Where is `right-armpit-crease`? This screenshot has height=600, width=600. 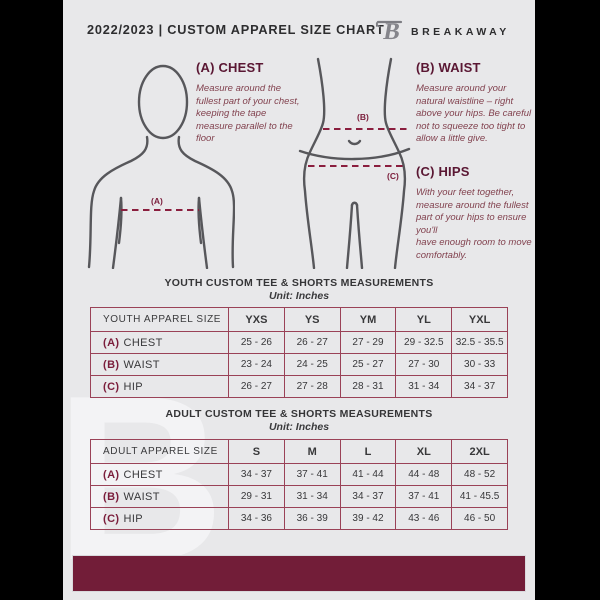 right-armpit-crease is located at coordinates (200, 220).